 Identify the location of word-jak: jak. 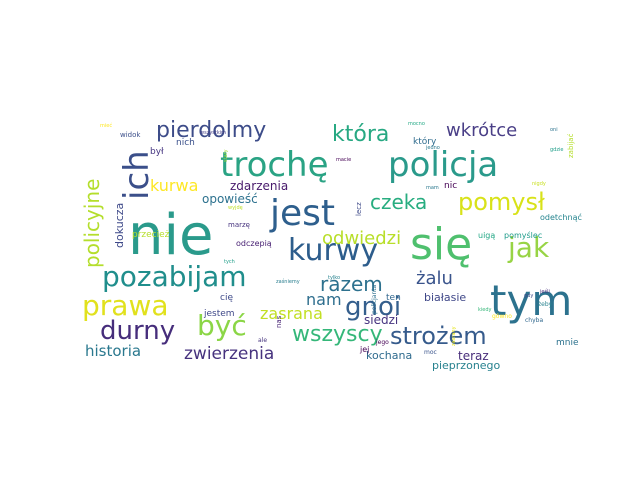
(529, 247).